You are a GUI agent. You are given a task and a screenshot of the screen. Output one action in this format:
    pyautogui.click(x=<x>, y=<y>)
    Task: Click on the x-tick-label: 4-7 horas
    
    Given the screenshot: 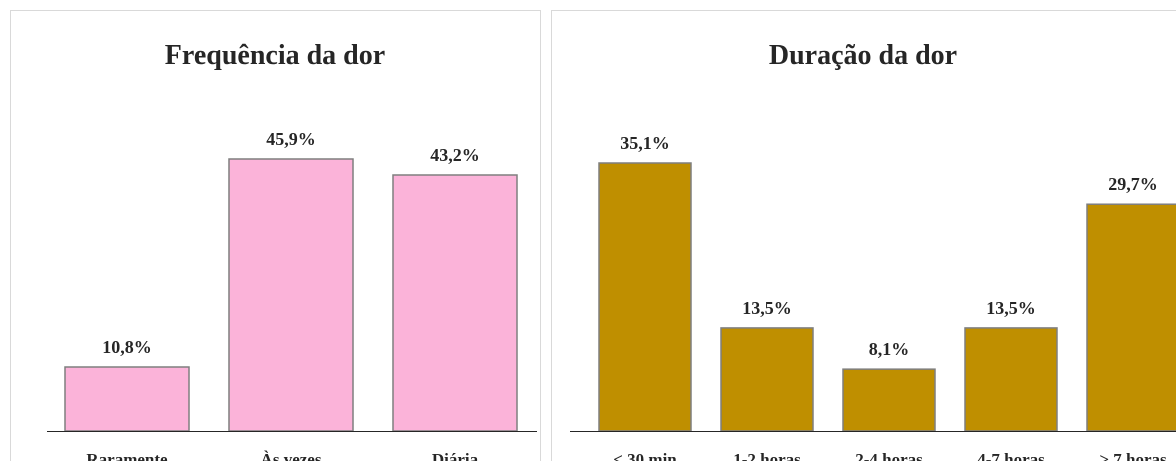 What is the action you would take?
    pyautogui.click(x=1011, y=455)
    